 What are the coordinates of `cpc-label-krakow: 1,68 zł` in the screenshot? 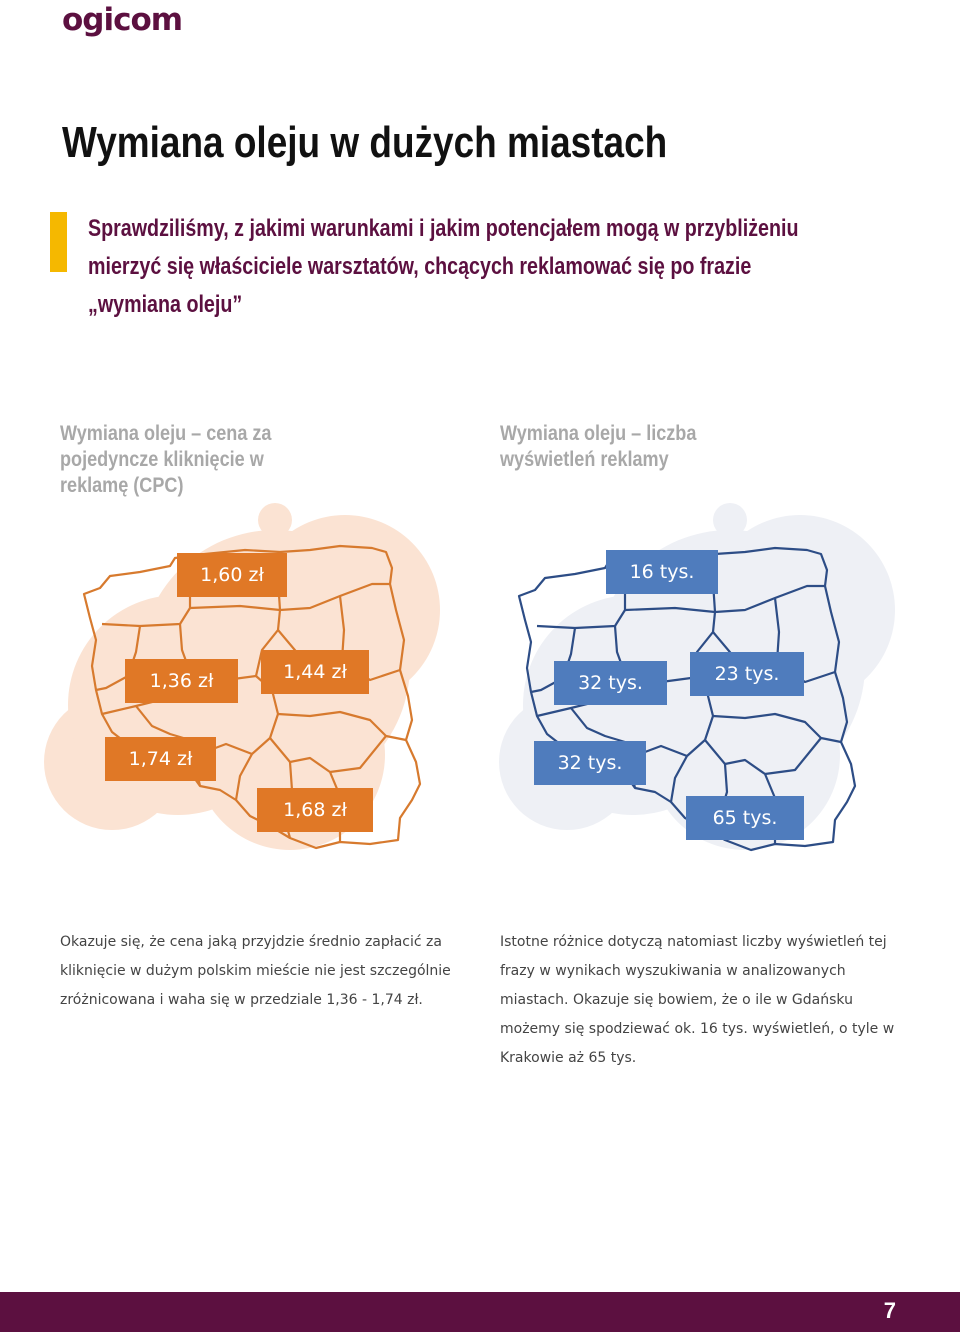 It's located at (315, 810).